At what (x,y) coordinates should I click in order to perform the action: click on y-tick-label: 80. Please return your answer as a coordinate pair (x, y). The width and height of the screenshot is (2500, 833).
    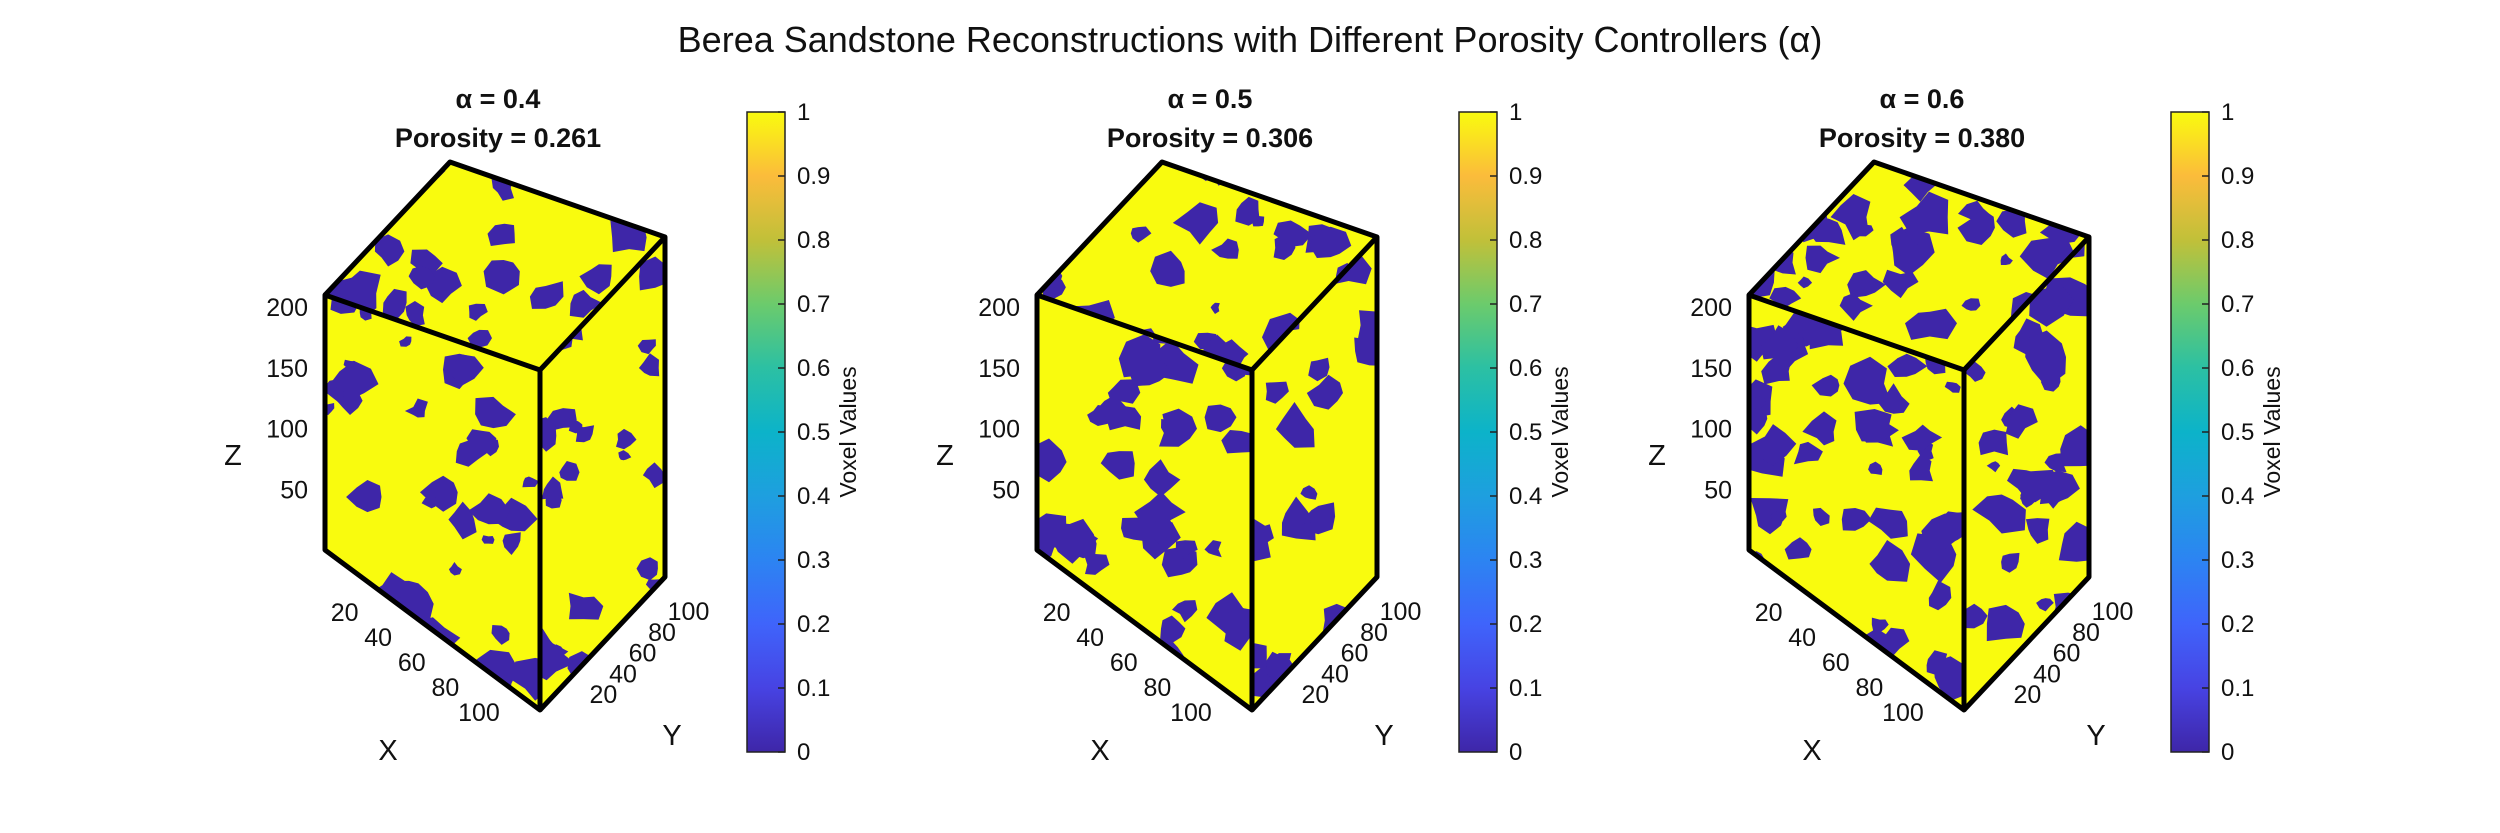
    Looking at the image, I should click on (2086, 633).